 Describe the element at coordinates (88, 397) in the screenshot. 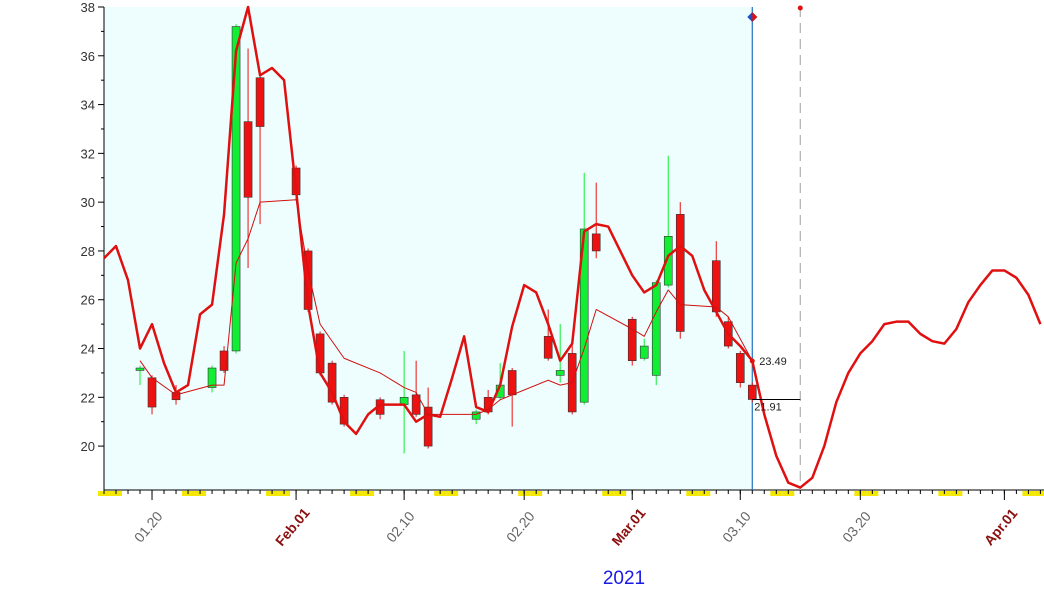

I see `y-tick-label: 22` at that location.